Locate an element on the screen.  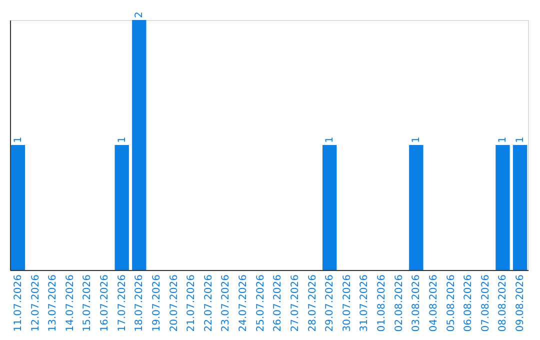
x-tick-label: 12.07.2026 is located at coordinates (36, 303).